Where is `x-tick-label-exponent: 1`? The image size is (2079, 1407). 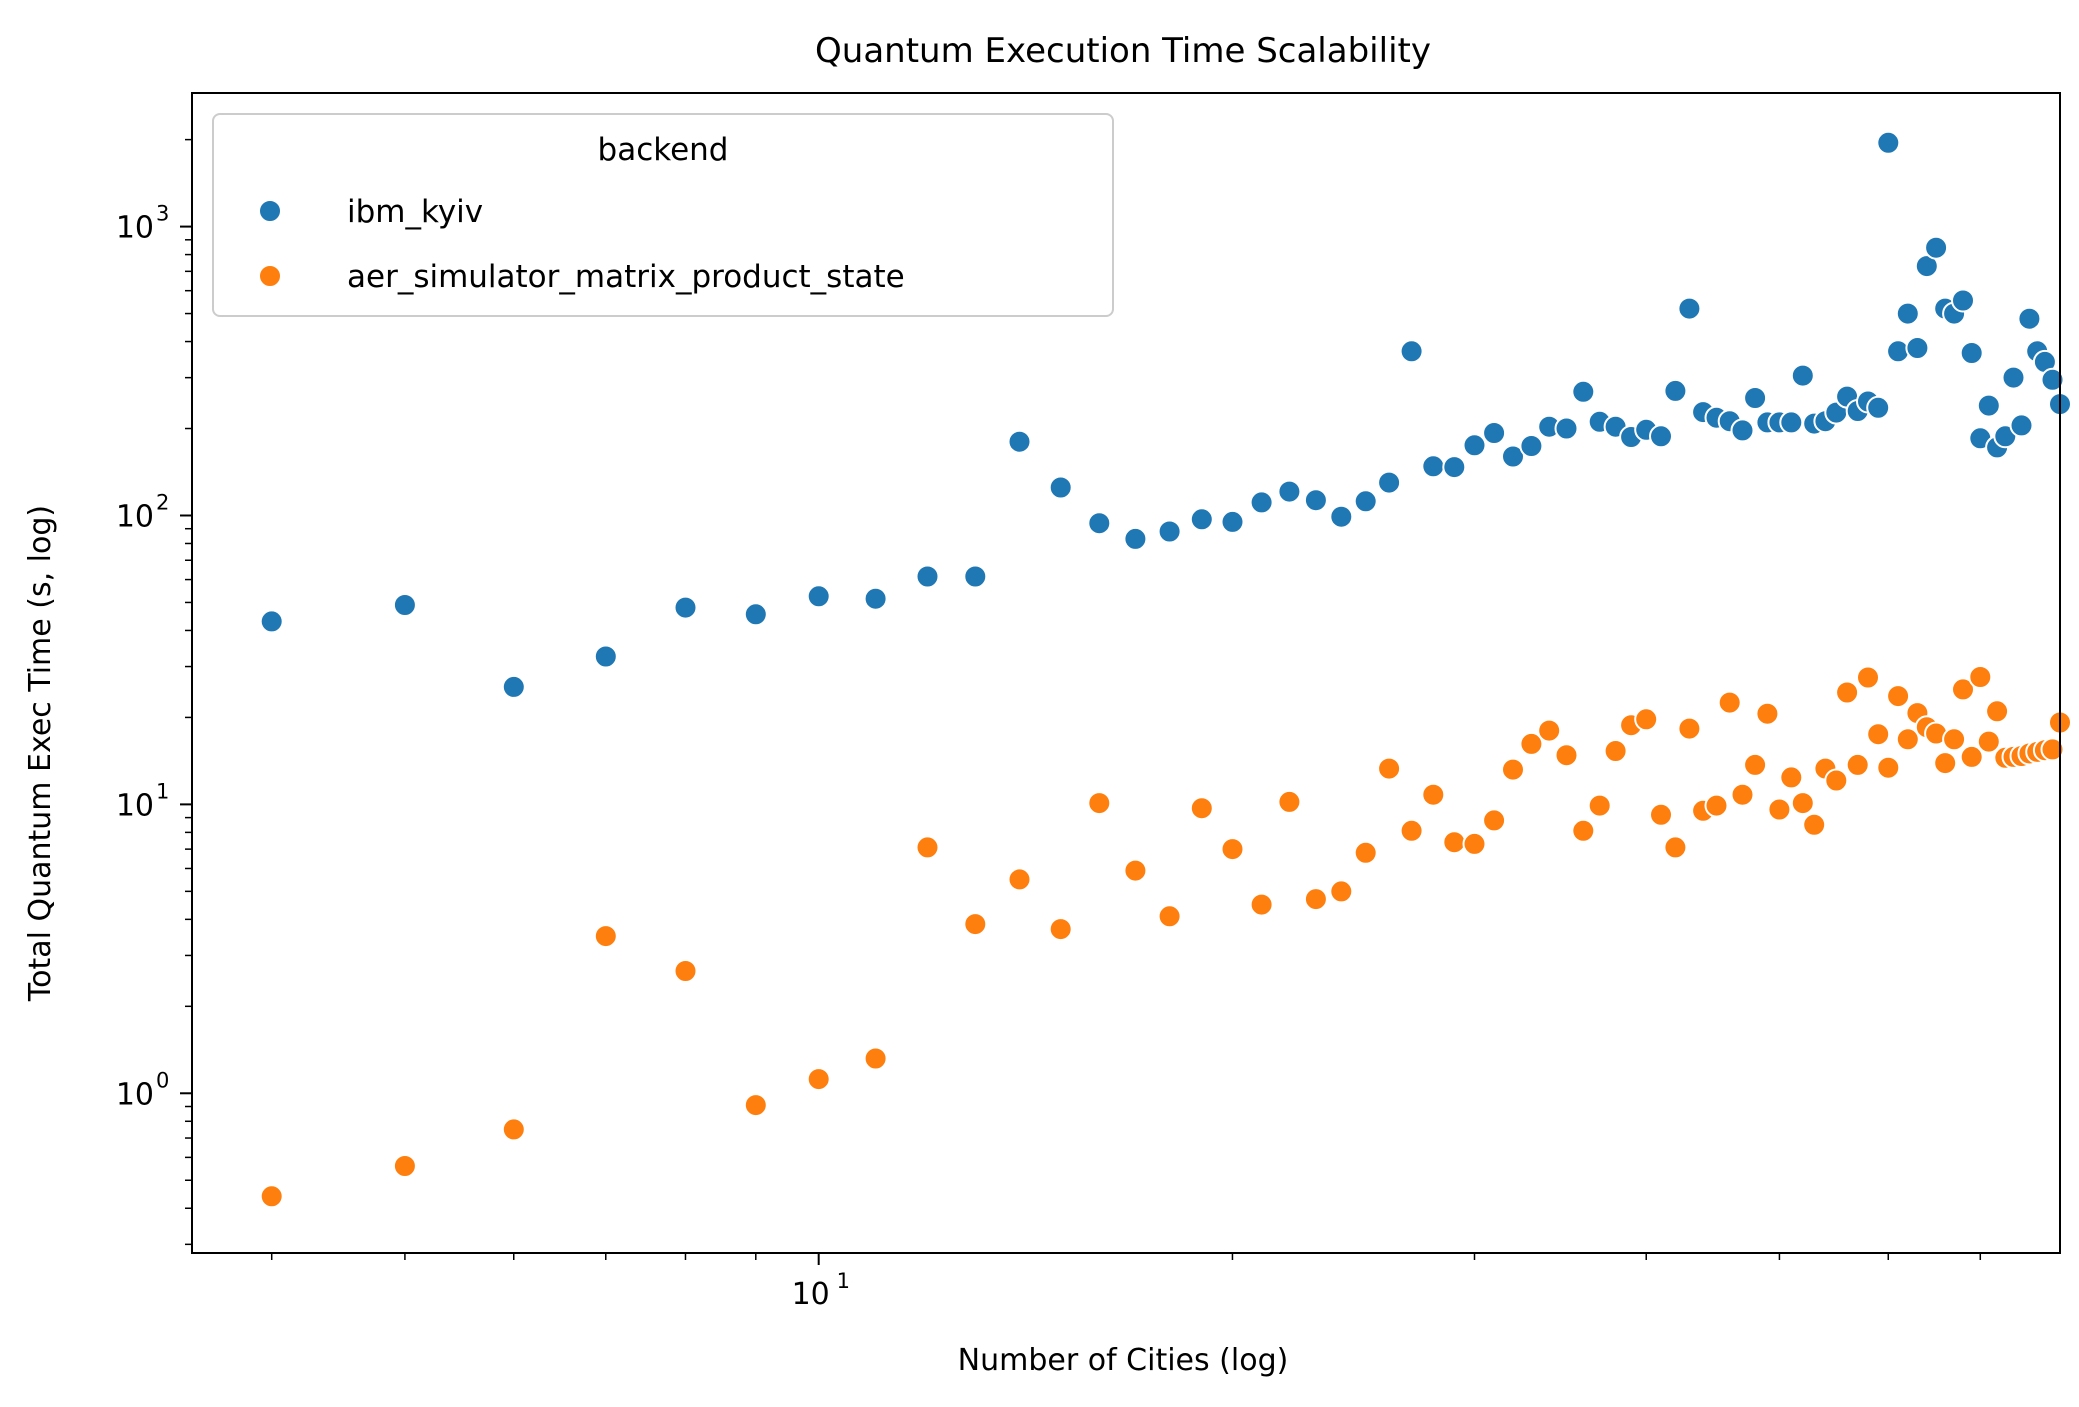
x-tick-label-exponent: 1 is located at coordinates (843, 1281).